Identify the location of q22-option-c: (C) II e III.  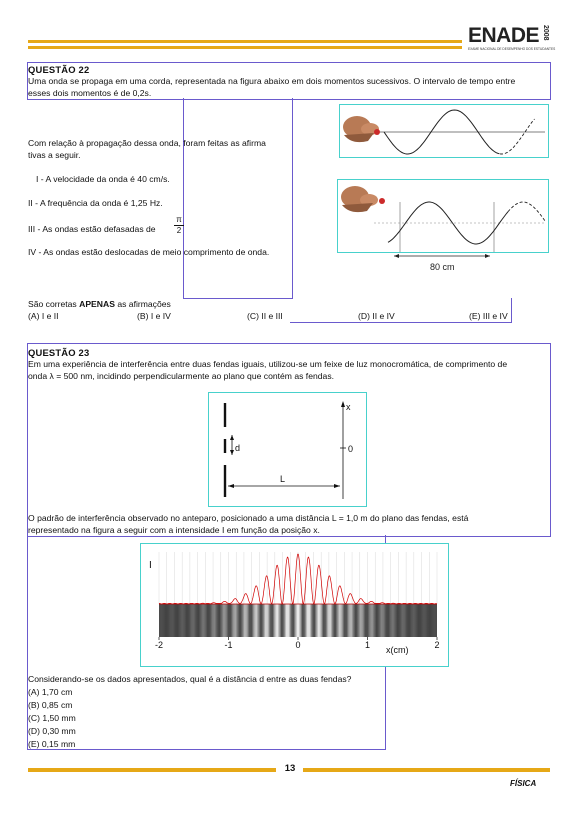
(265, 316).